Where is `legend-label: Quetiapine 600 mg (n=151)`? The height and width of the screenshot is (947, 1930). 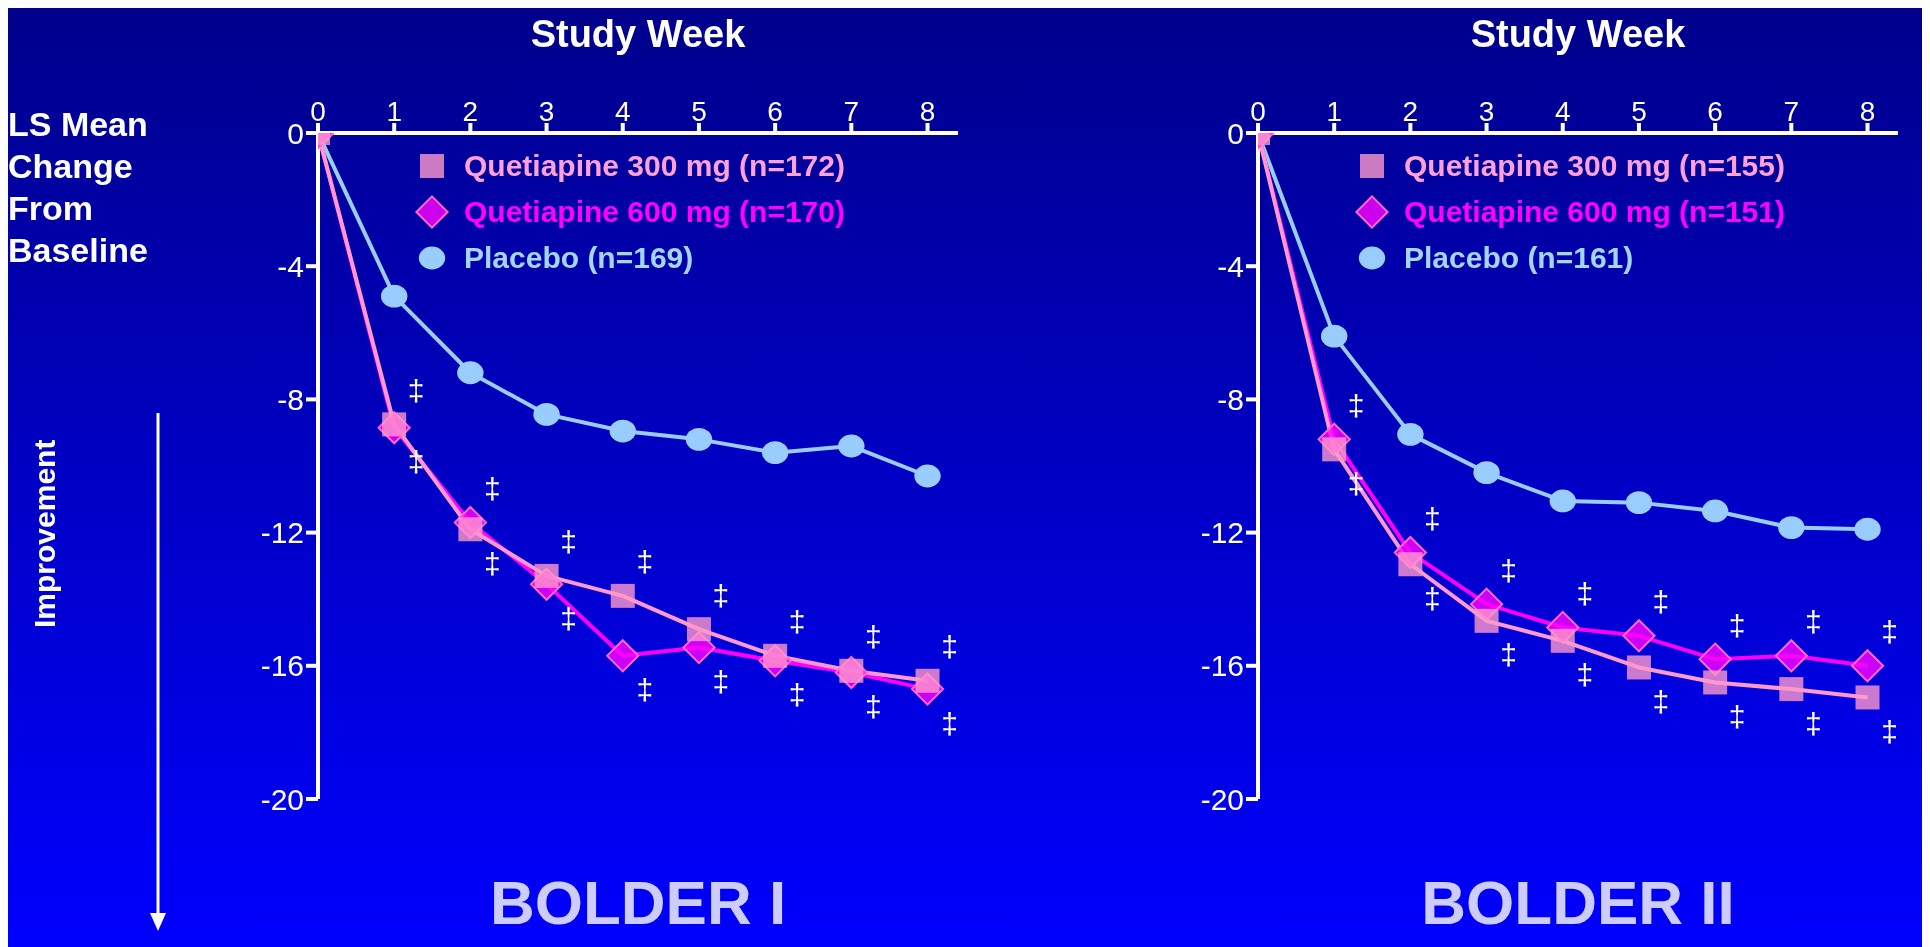 legend-label: Quetiapine 600 mg (n=151) is located at coordinates (1594, 212).